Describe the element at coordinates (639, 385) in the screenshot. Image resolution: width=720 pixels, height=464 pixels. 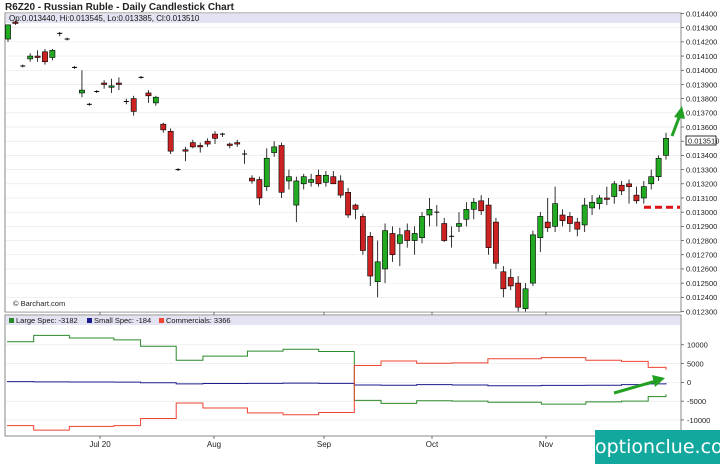
I see `uptrend-arrow-cot` at that location.